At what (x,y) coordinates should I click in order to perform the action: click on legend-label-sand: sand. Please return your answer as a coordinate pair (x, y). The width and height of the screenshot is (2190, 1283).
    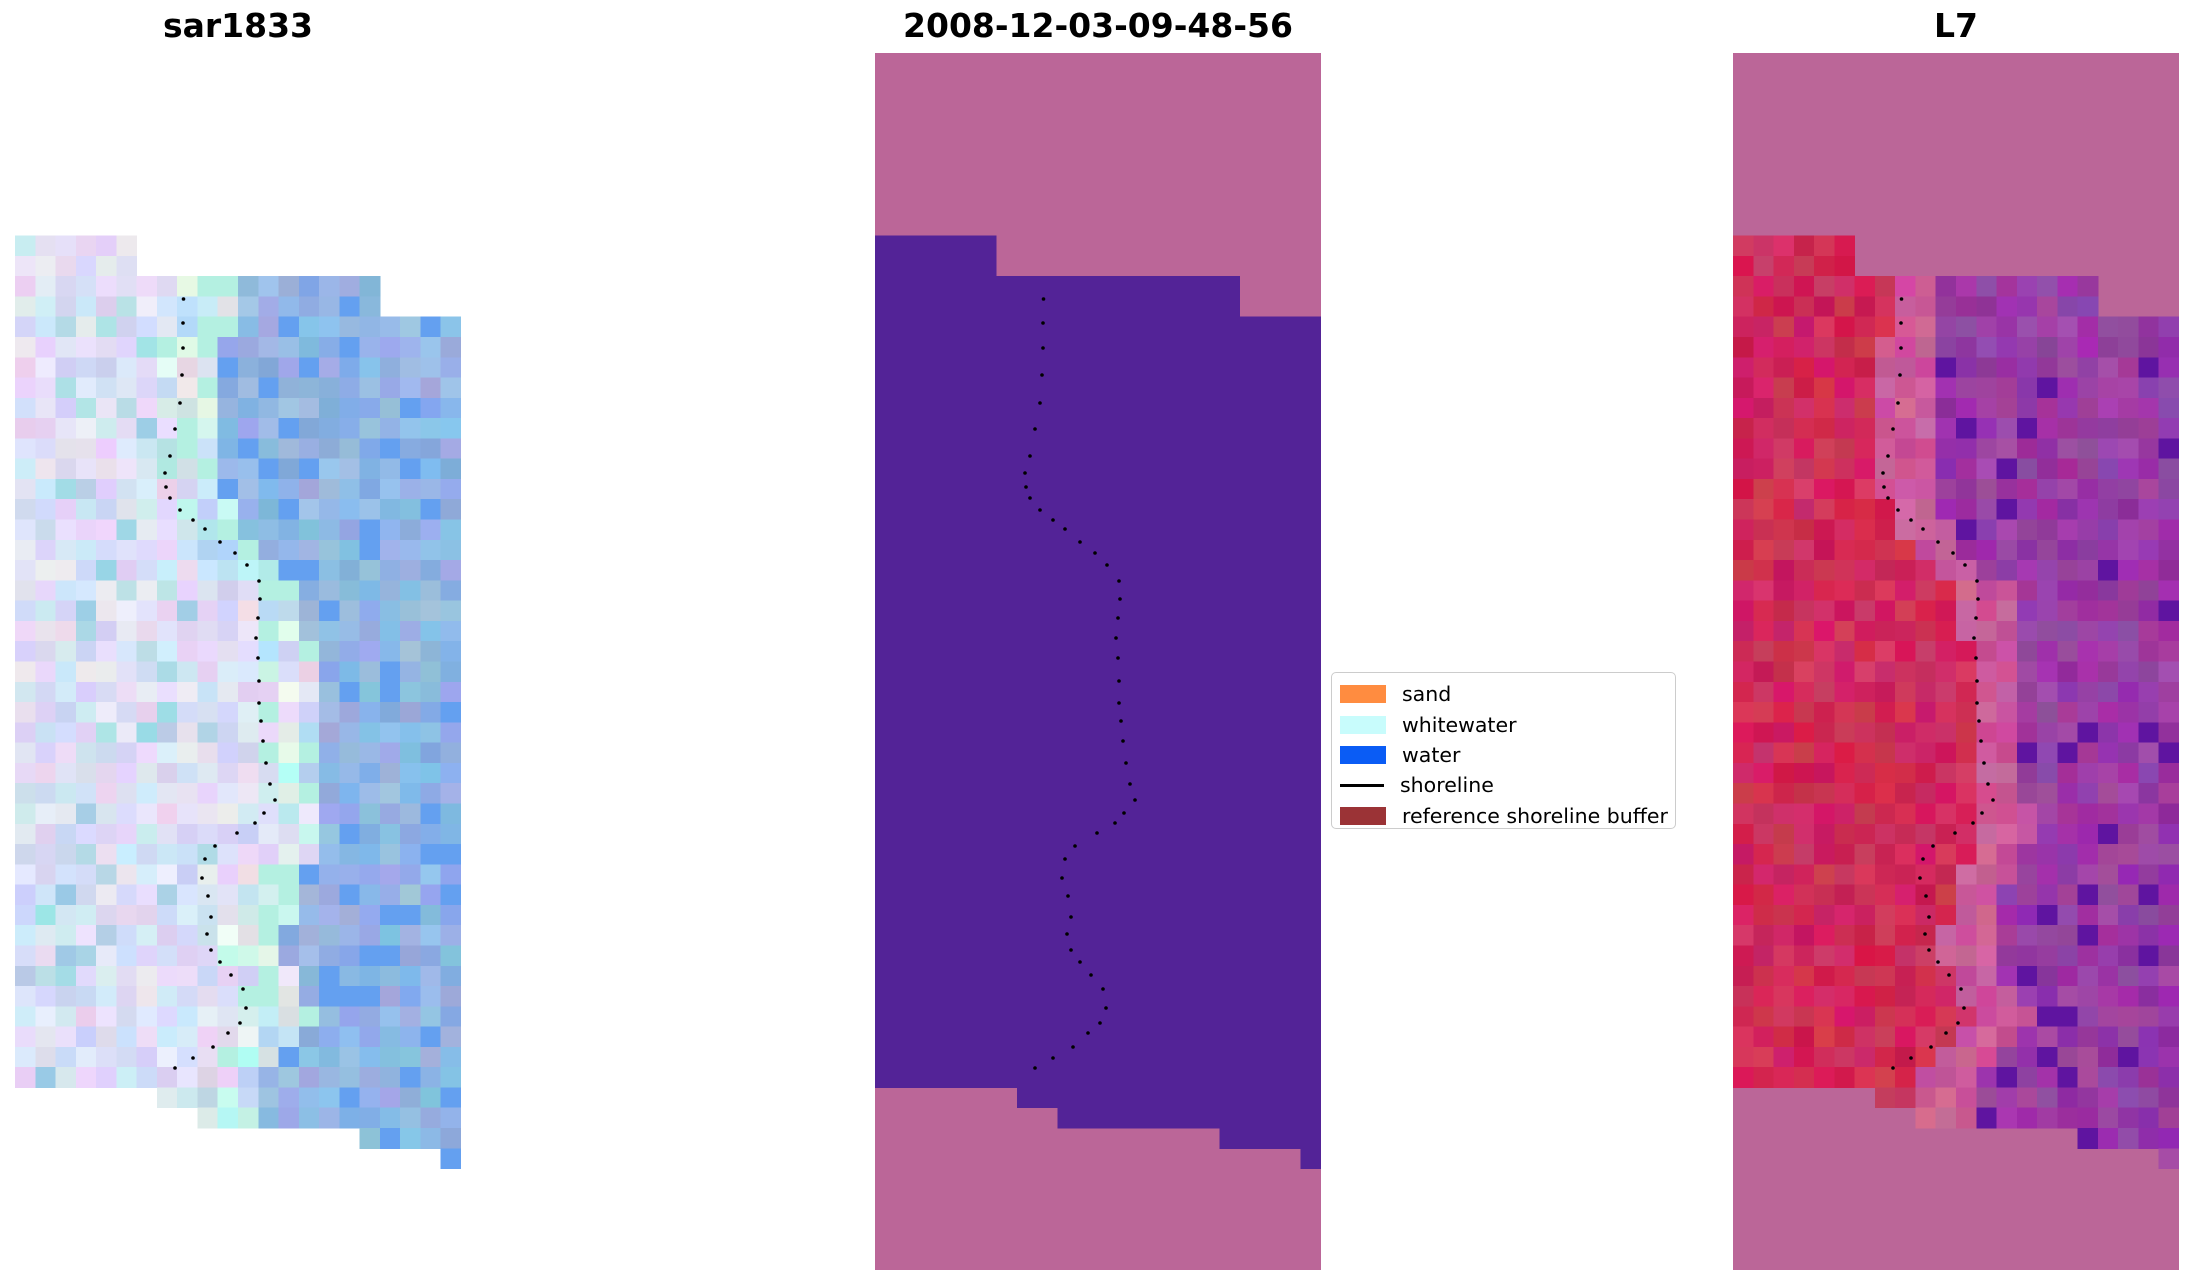
    Looking at the image, I should click on (1427, 694).